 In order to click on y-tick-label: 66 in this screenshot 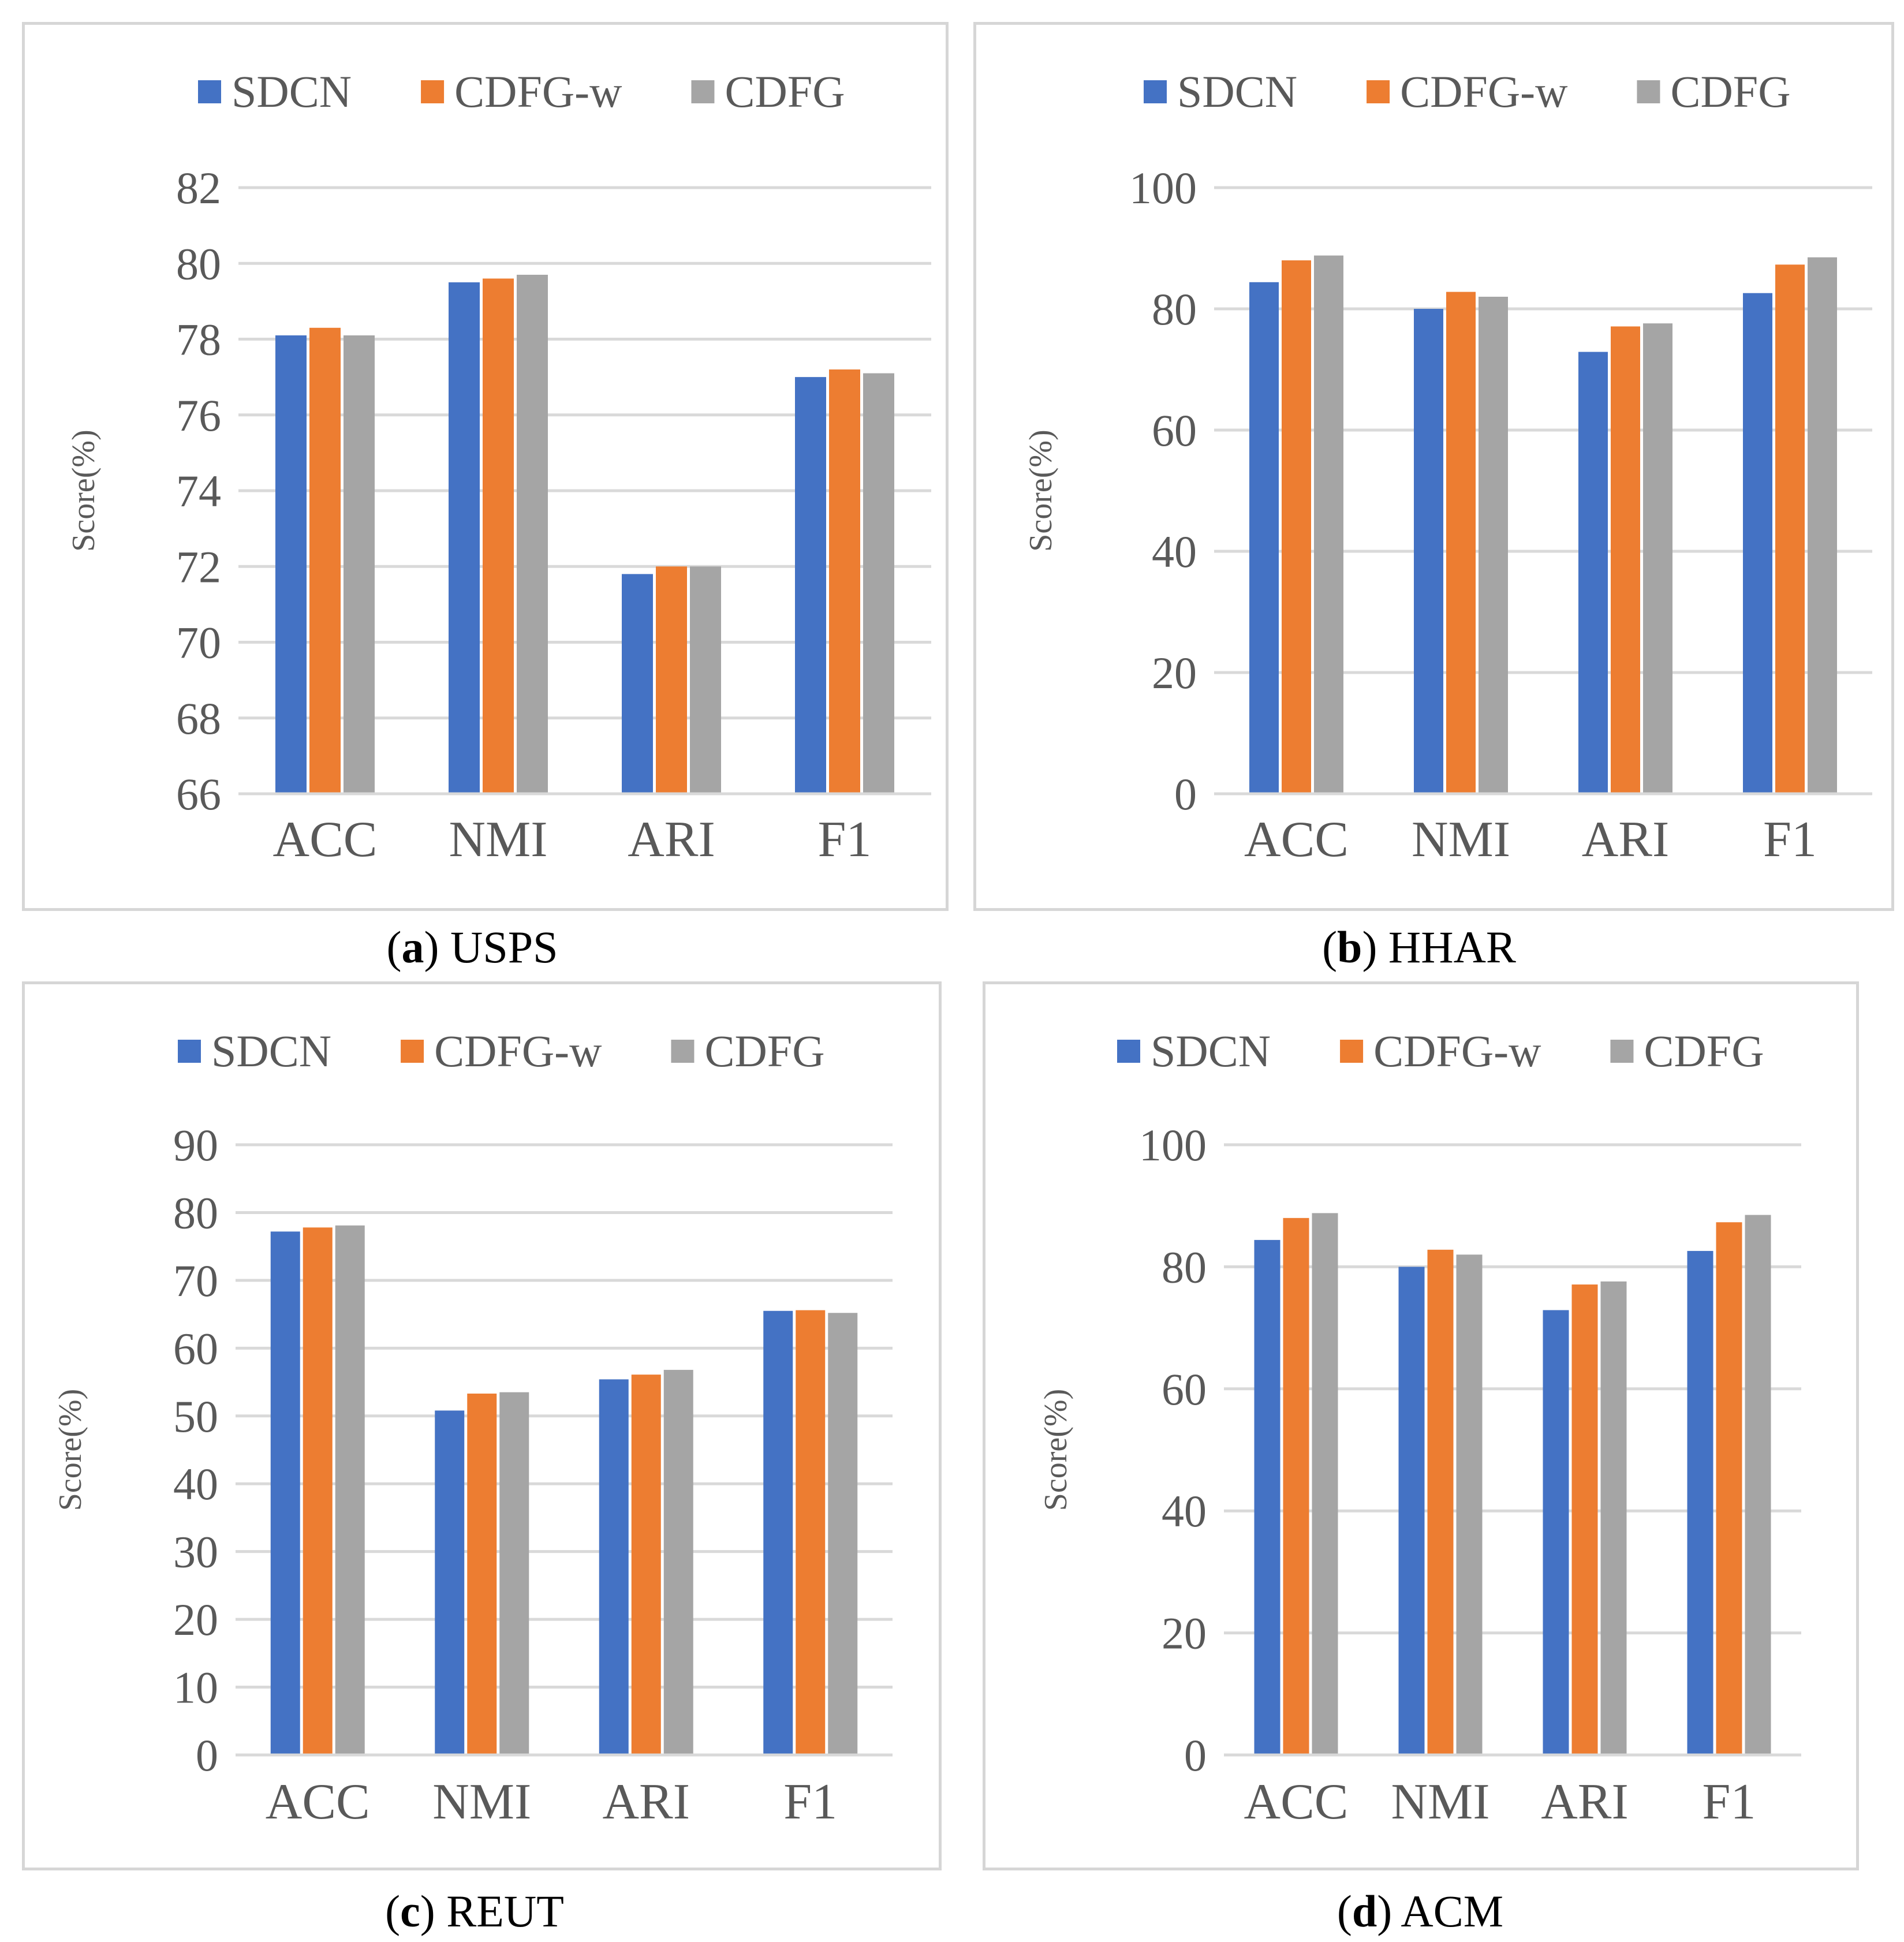, I will do `click(198, 794)`.